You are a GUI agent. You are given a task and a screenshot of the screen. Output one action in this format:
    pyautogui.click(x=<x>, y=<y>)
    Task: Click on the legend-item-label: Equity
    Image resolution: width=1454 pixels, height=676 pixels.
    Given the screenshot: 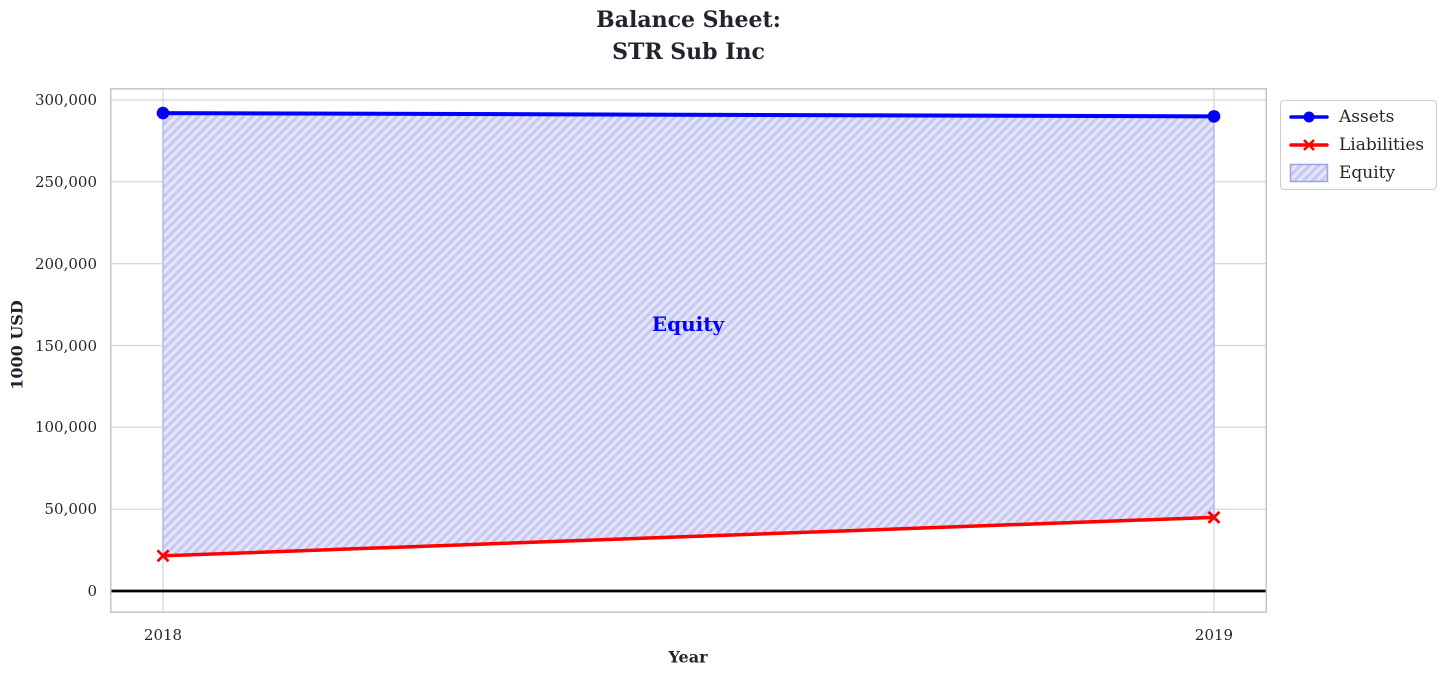 What is the action you would take?
    pyautogui.click(x=1367, y=173)
    